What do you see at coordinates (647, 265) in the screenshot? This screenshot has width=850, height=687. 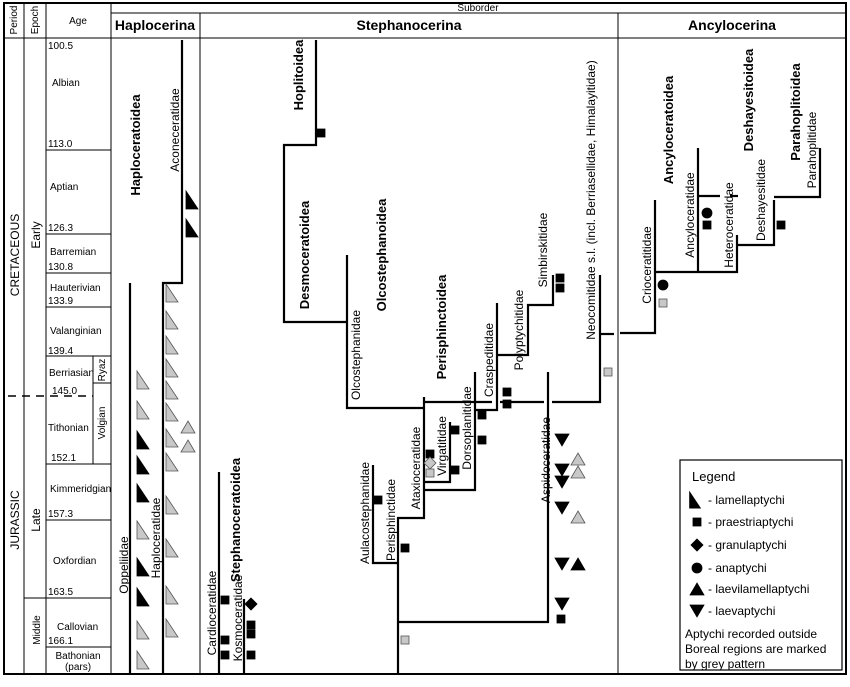 I see `family-crioceratitidae: Crioceratitidae` at bounding box center [647, 265].